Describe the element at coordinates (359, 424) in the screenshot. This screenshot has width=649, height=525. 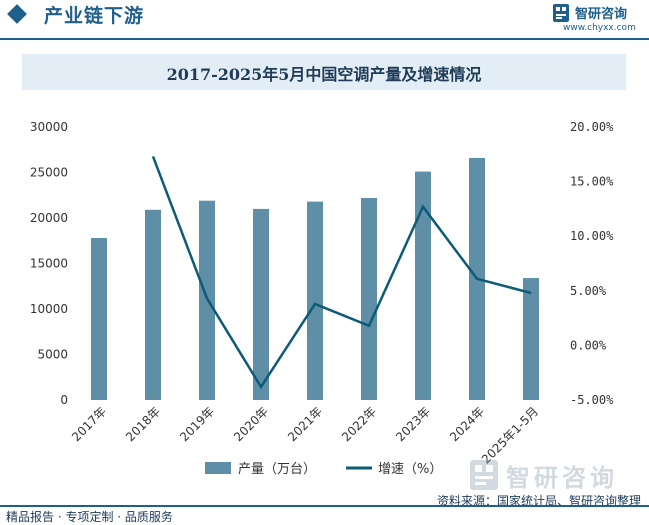
I see `x-tick-label: 2022年` at that location.